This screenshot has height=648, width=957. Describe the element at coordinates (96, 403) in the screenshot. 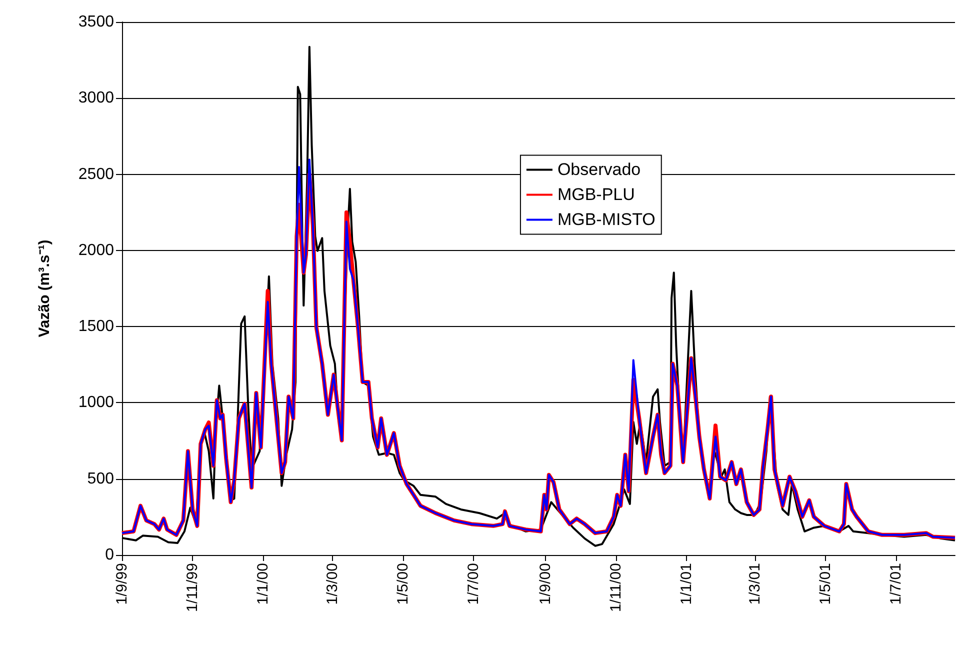

I see `y-tick-label: 1000` at that location.